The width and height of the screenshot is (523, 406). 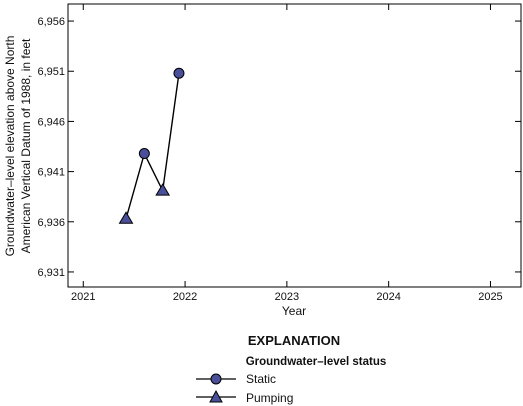 What do you see at coordinates (51, 72) in the screenshot?
I see `y-tick-label: 6,951` at bounding box center [51, 72].